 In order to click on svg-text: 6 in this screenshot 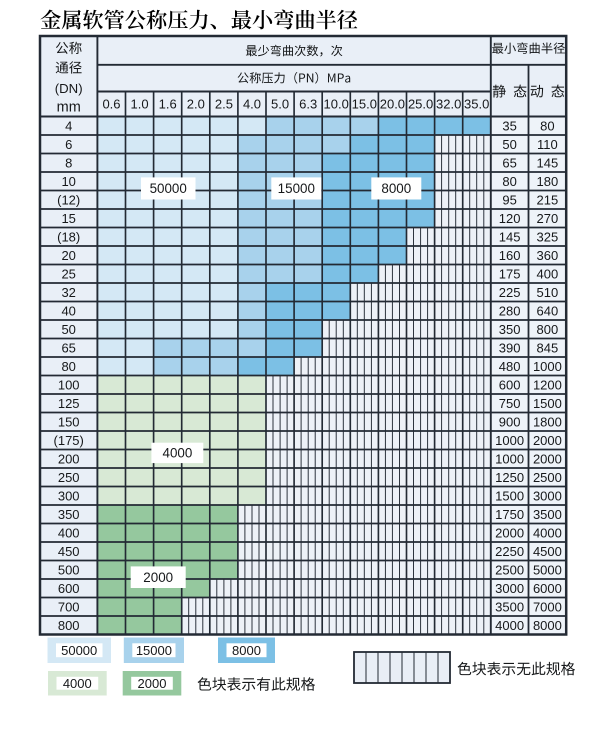, I will do `click(68, 144)`.